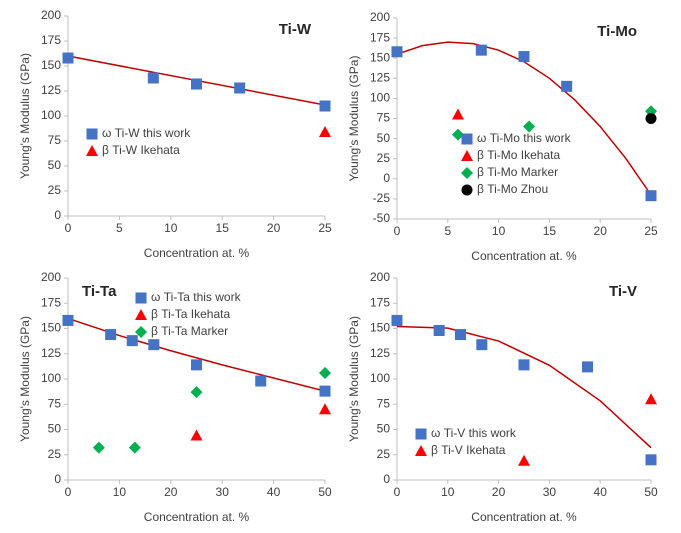 The width and height of the screenshot is (681, 533). I want to click on panel-title: Ti-V, so click(623, 291).